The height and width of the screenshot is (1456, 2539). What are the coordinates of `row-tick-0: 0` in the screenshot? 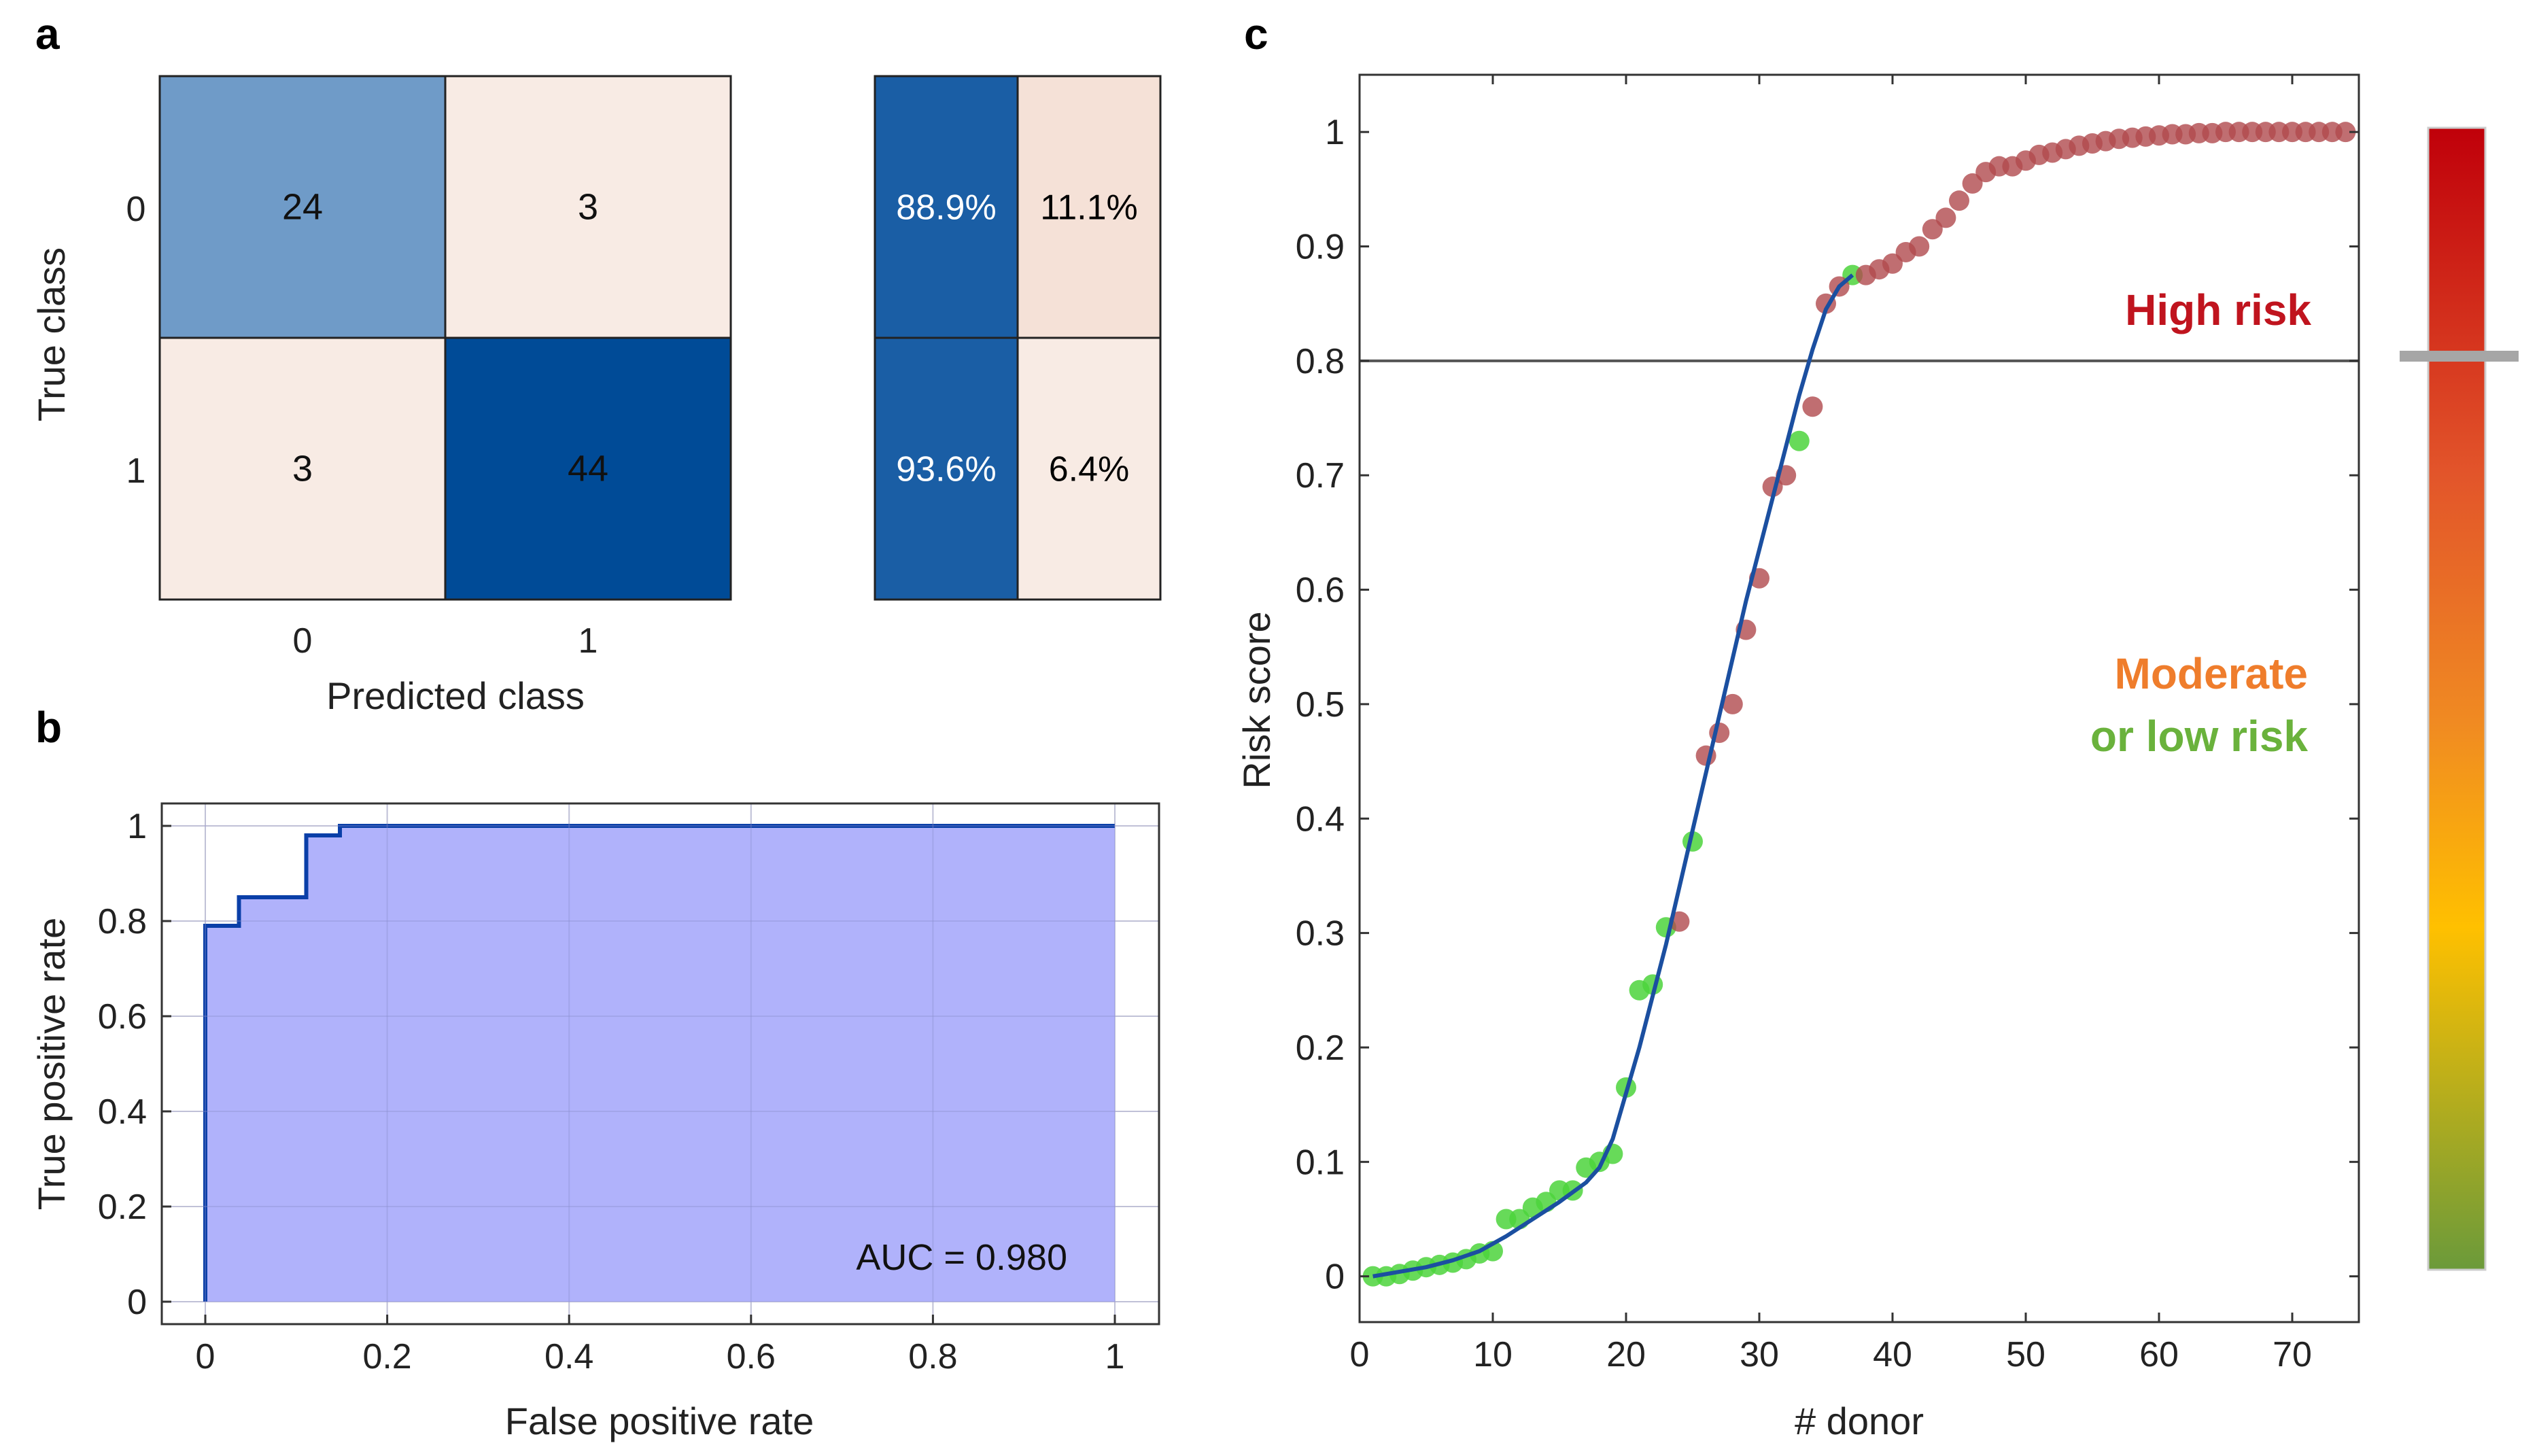 It's located at (136, 209).